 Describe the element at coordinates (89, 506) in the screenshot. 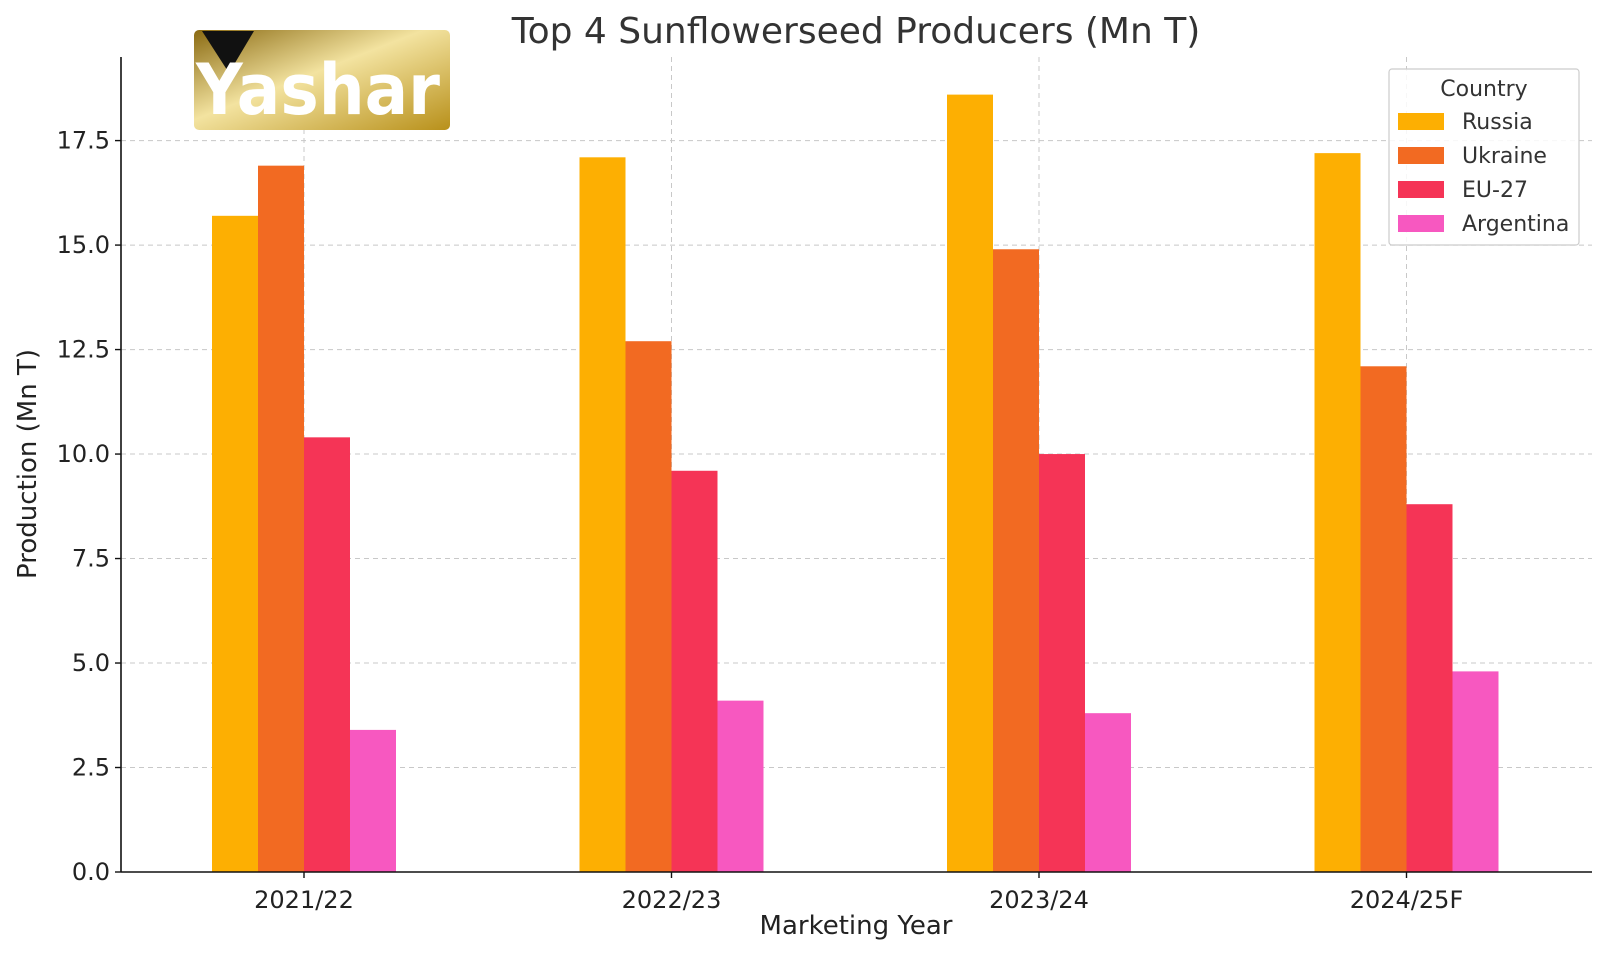

I see `y-tick-labels: 0.0 2.5 5.0 7.5 10.0 12.5 15.0 17.5` at that location.